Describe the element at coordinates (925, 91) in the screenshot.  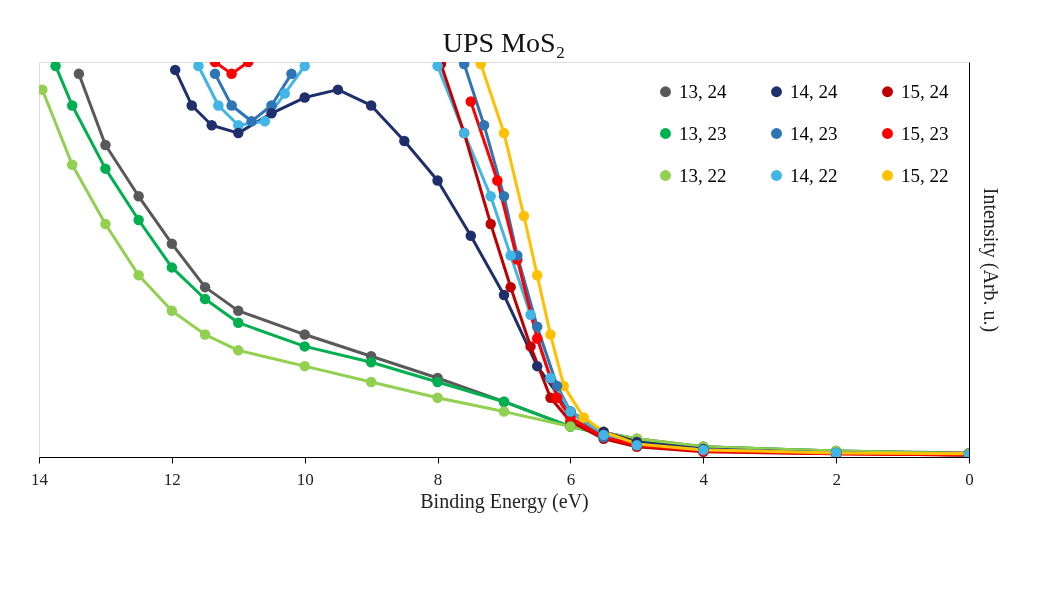
I see `legend-label: 15, 24` at that location.